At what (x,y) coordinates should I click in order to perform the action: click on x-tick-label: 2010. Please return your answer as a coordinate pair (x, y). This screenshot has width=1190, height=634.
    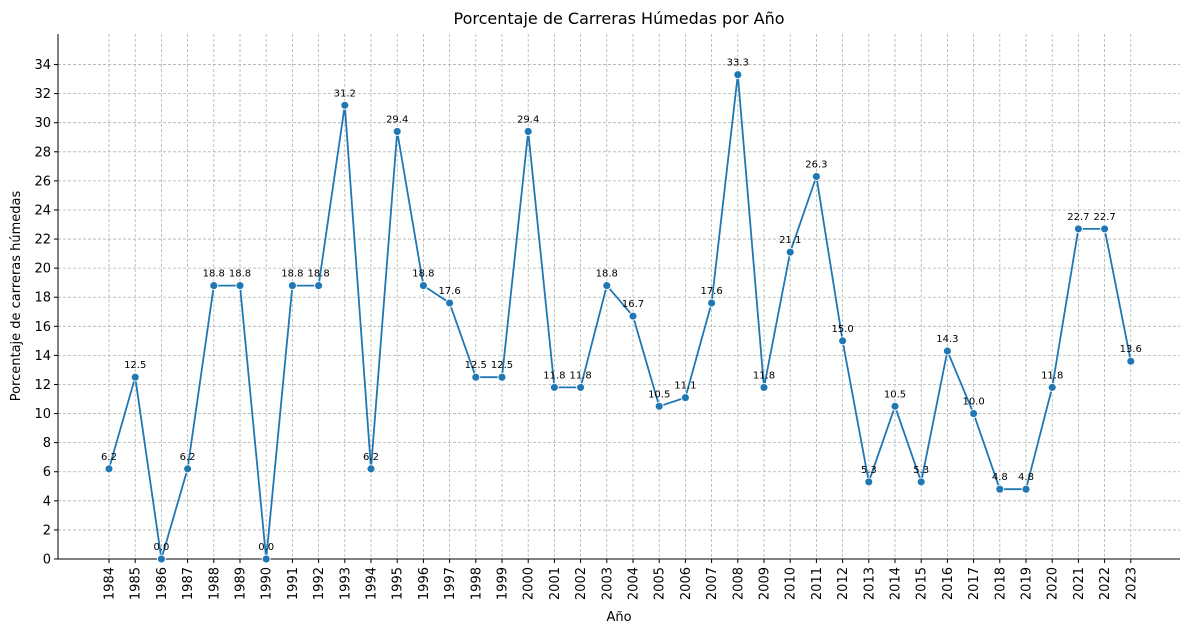
    Looking at the image, I should click on (791, 583).